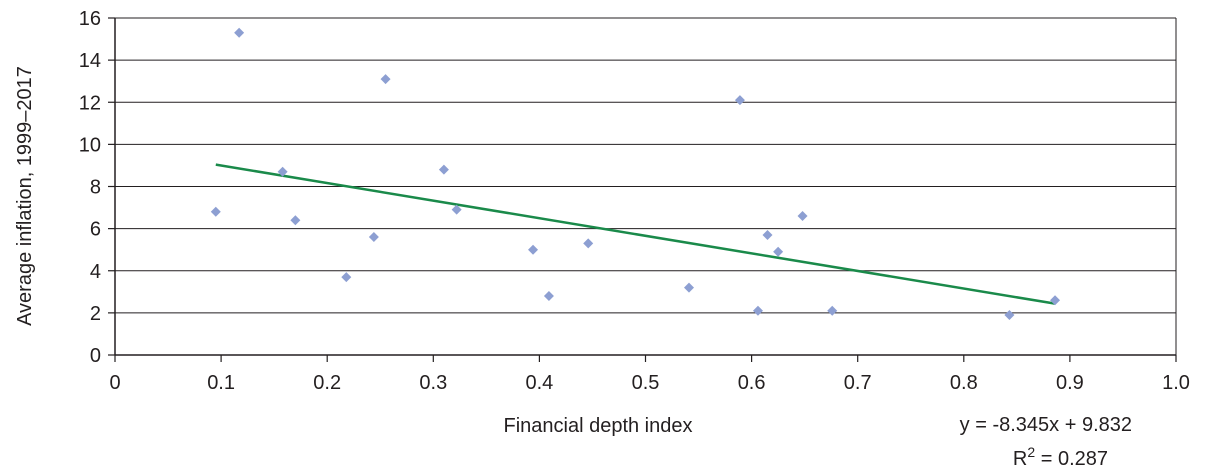 This screenshot has height=473, width=1206. What do you see at coordinates (1046, 425) in the screenshot?
I see `trendline-equation: y = -8.345x + 9.832` at bounding box center [1046, 425].